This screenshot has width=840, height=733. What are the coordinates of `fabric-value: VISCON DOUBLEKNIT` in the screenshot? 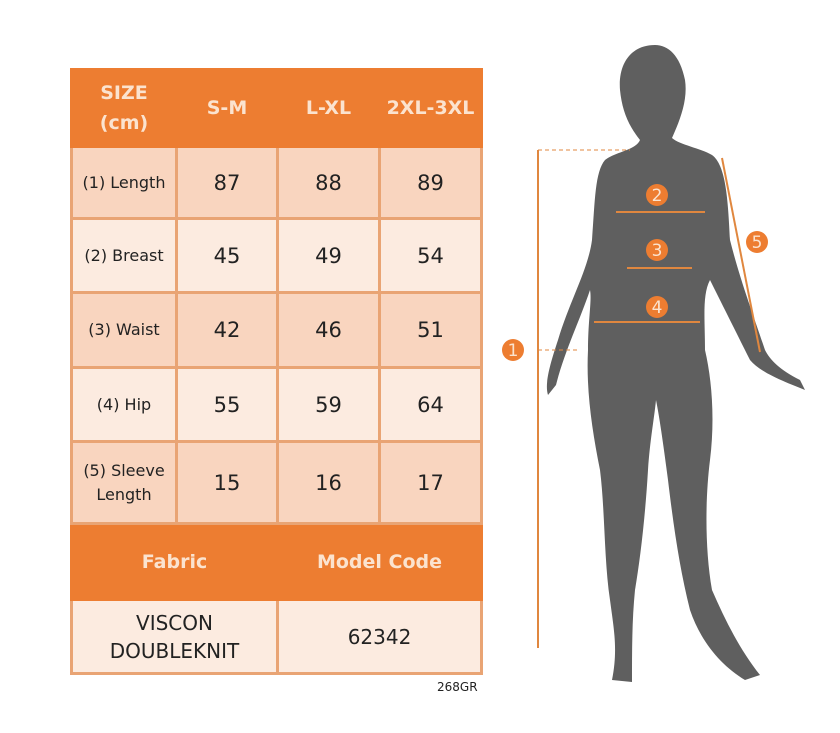 It's located at (174, 636).